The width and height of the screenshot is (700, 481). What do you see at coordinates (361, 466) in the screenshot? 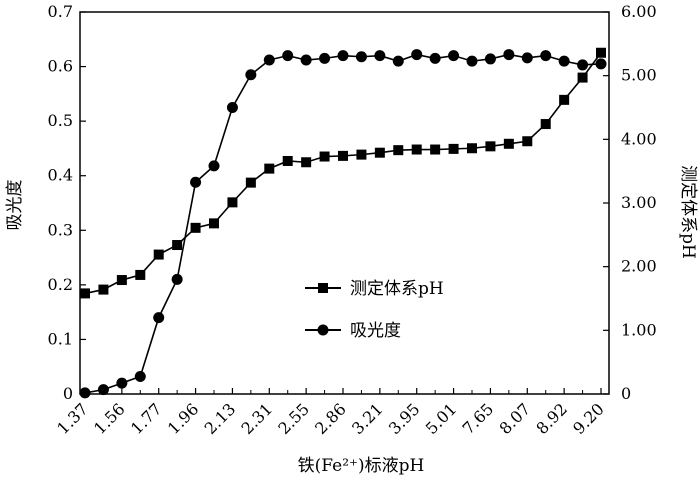
I see `x-axis-title: 铁(Fe²⁺)标液pH` at bounding box center [361, 466].